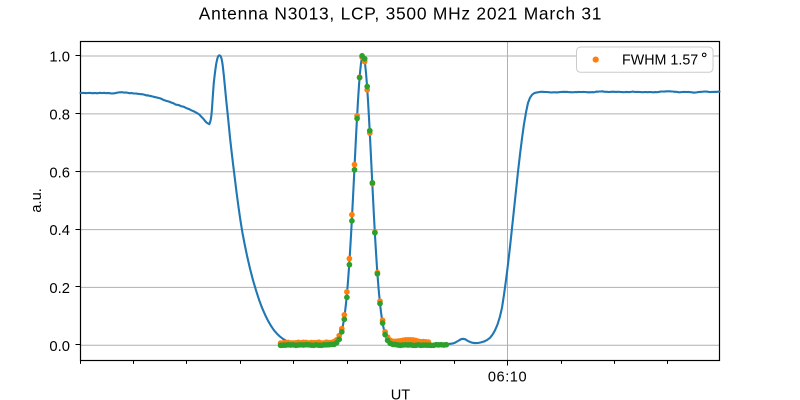 Image resolution: width=800 pixels, height=400 pixels. Describe the element at coordinates (59, 231) in the screenshot. I see `svg-text: 0.4` at that location.